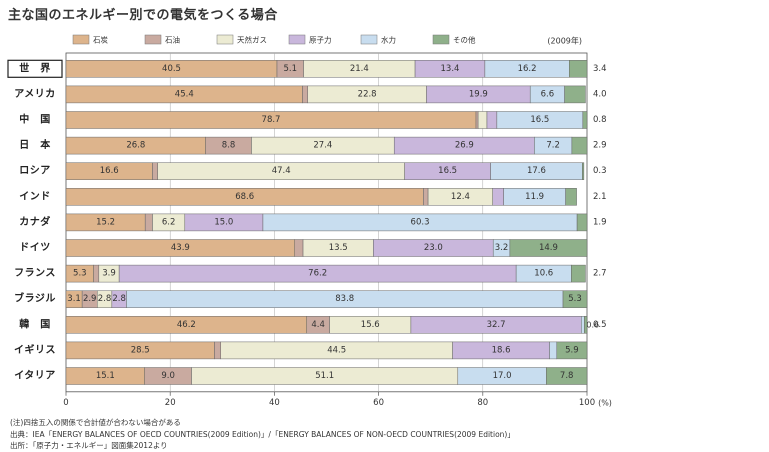  I want to click on value-label-3-4: 7.2, so click(553, 146).